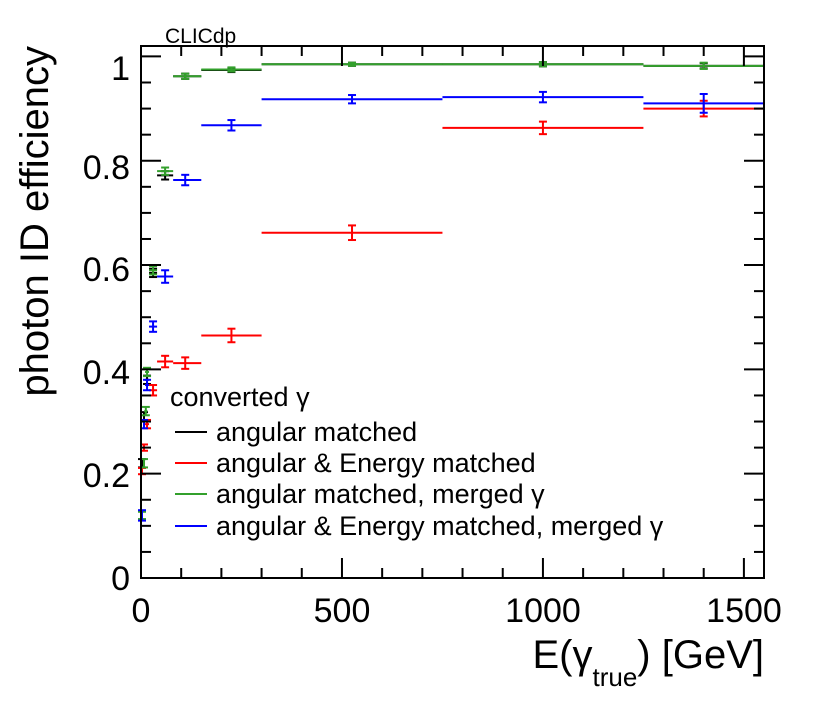  What do you see at coordinates (614, 677) in the screenshot?
I see `x-axis-title-sub: true` at bounding box center [614, 677].